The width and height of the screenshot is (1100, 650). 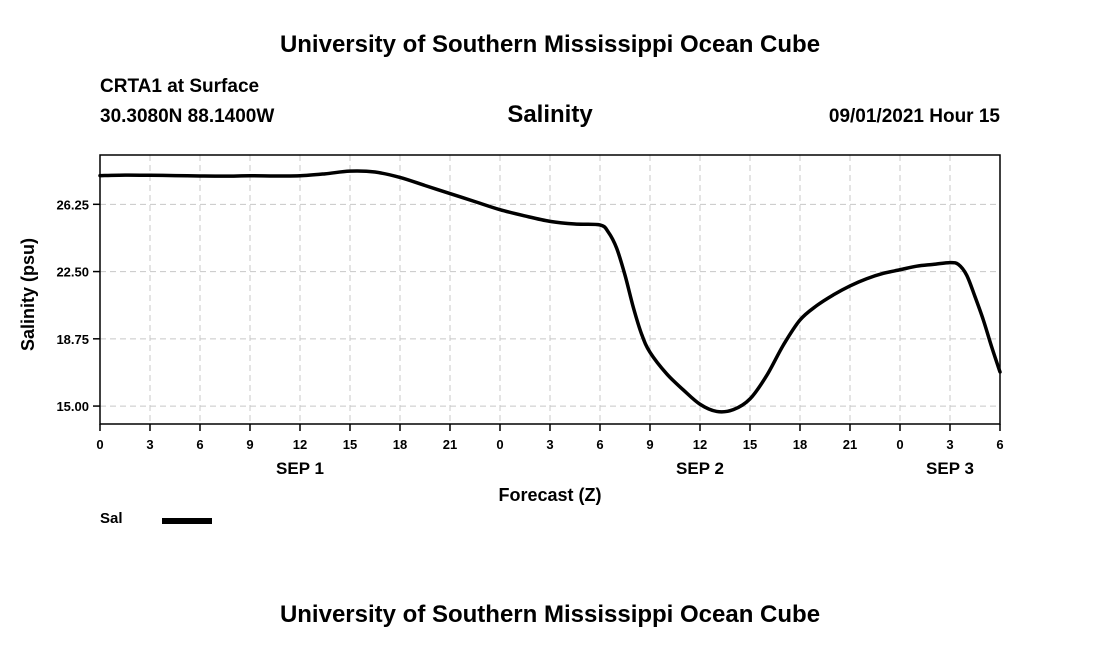 What do you see at coordinates (72, 272) in the screenshot?
I see `y-tick-label: 22.50` at bounding box center [72, 272].